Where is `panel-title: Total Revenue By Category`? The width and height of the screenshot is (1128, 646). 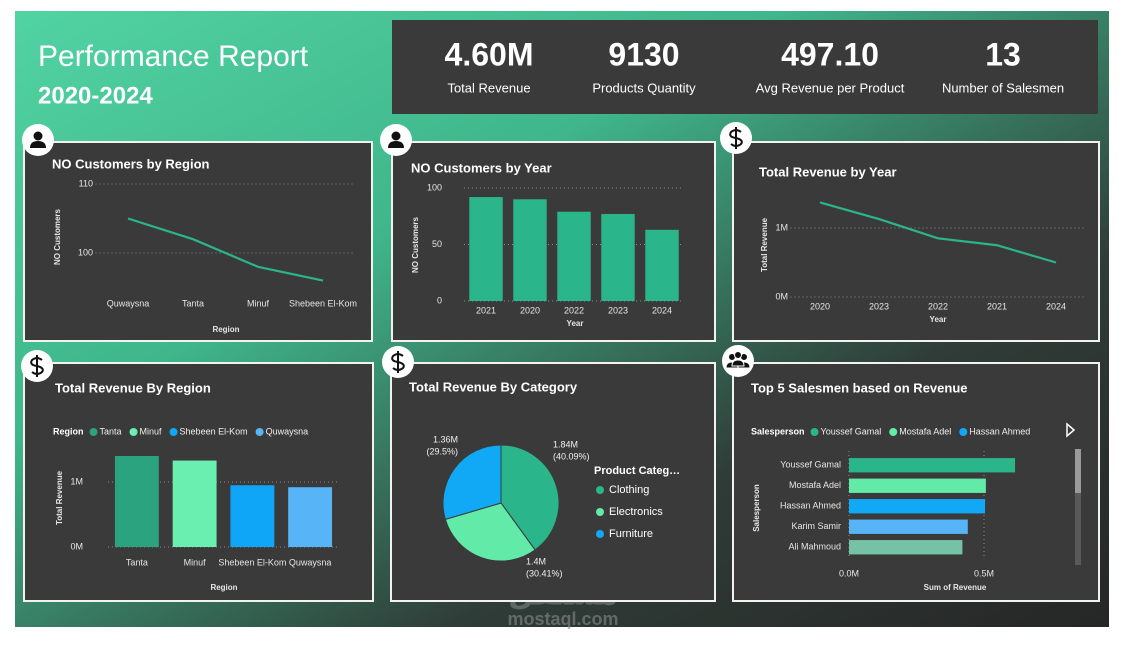 panel-title: Total Revenue By Category is located at coordinates (493, 386).